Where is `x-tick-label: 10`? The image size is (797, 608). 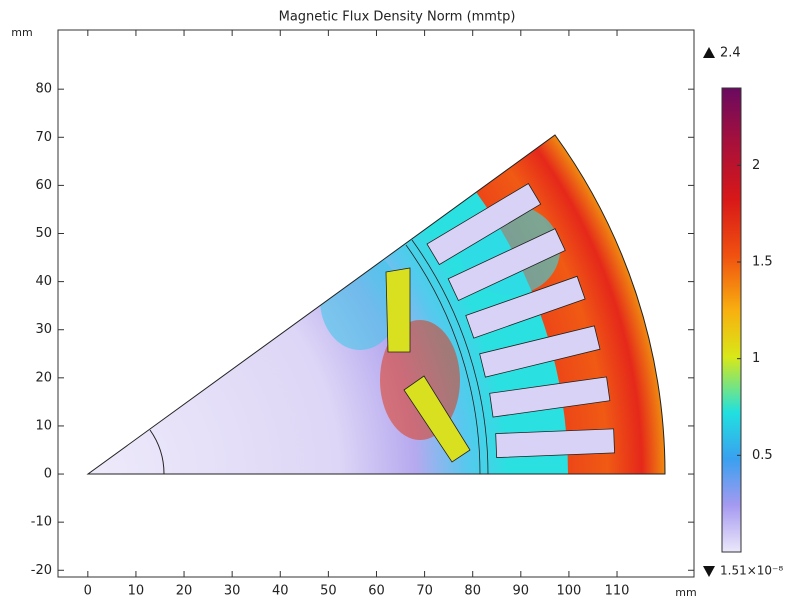 x-tick-label: 10 is located at coordinates (136, 591).